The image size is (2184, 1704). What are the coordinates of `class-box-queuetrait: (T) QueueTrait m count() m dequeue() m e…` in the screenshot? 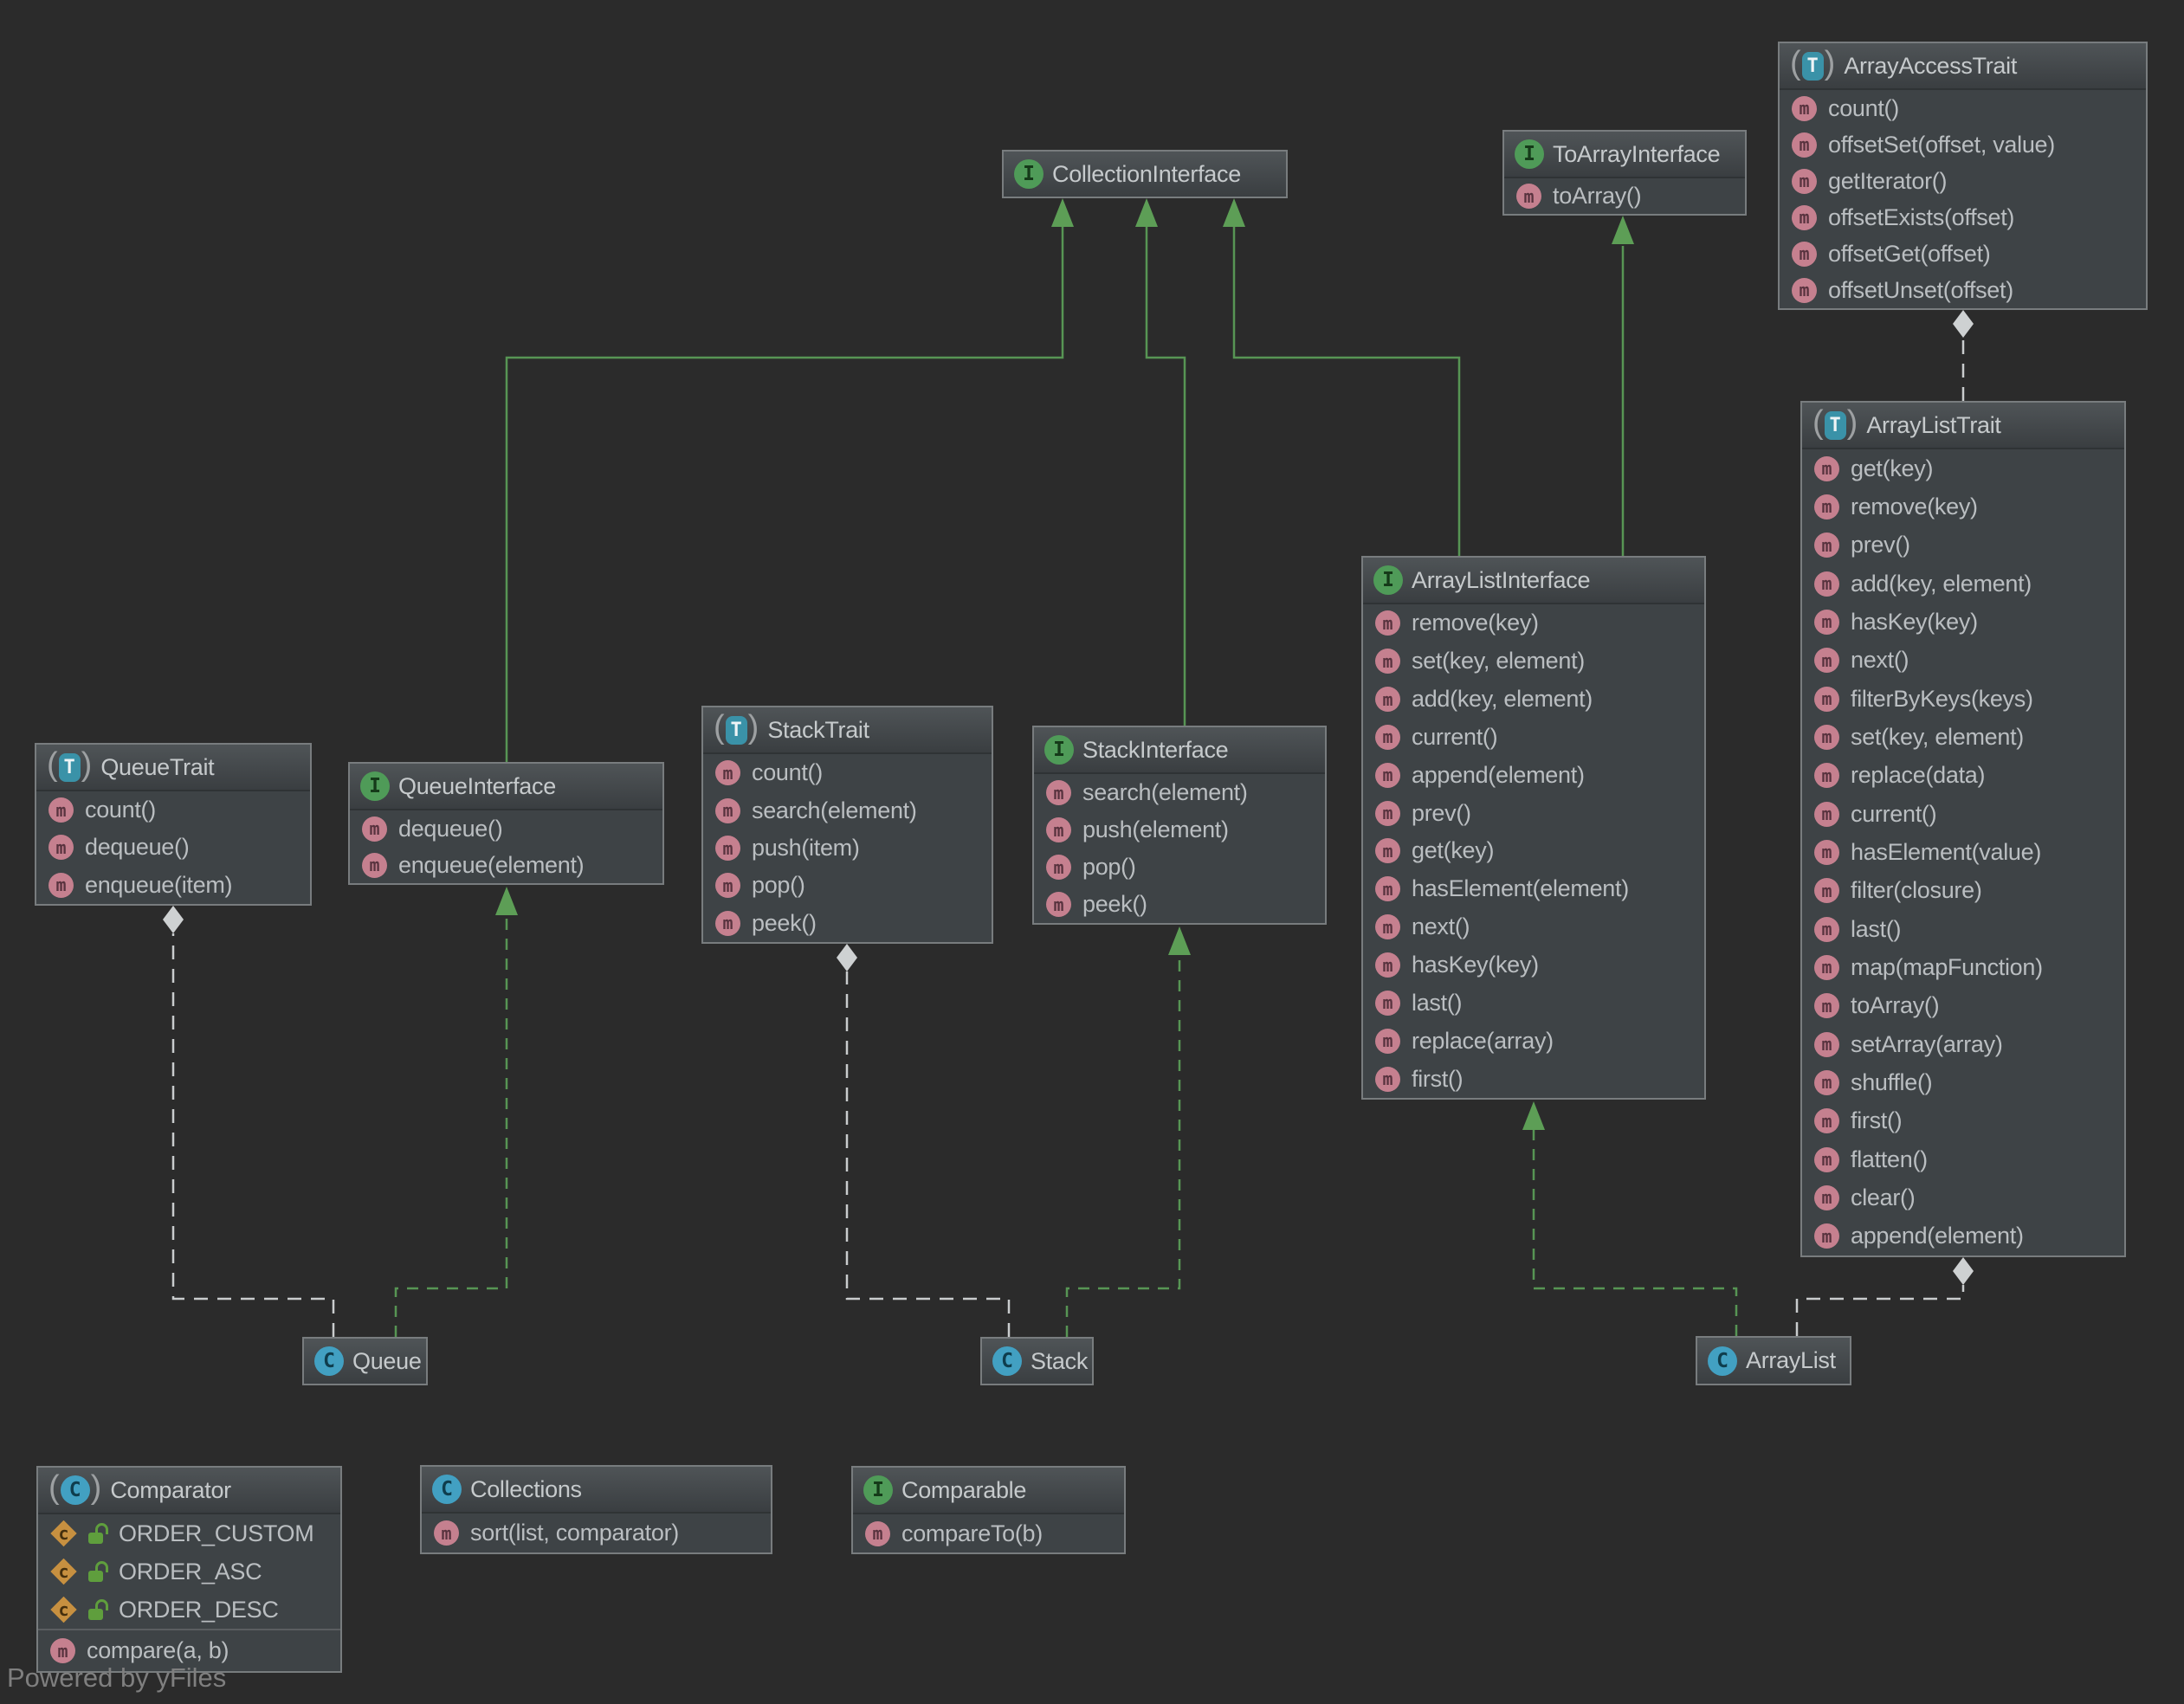 It's located at (173, 824).